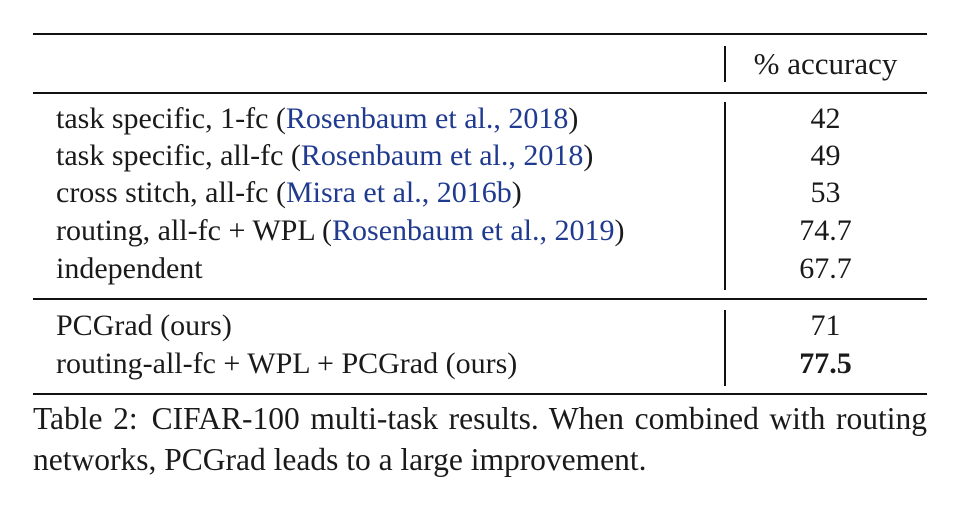 This screenshot has height=508, width=960. I want to click on method-name: task specific, all-fc, so click(170, 155).